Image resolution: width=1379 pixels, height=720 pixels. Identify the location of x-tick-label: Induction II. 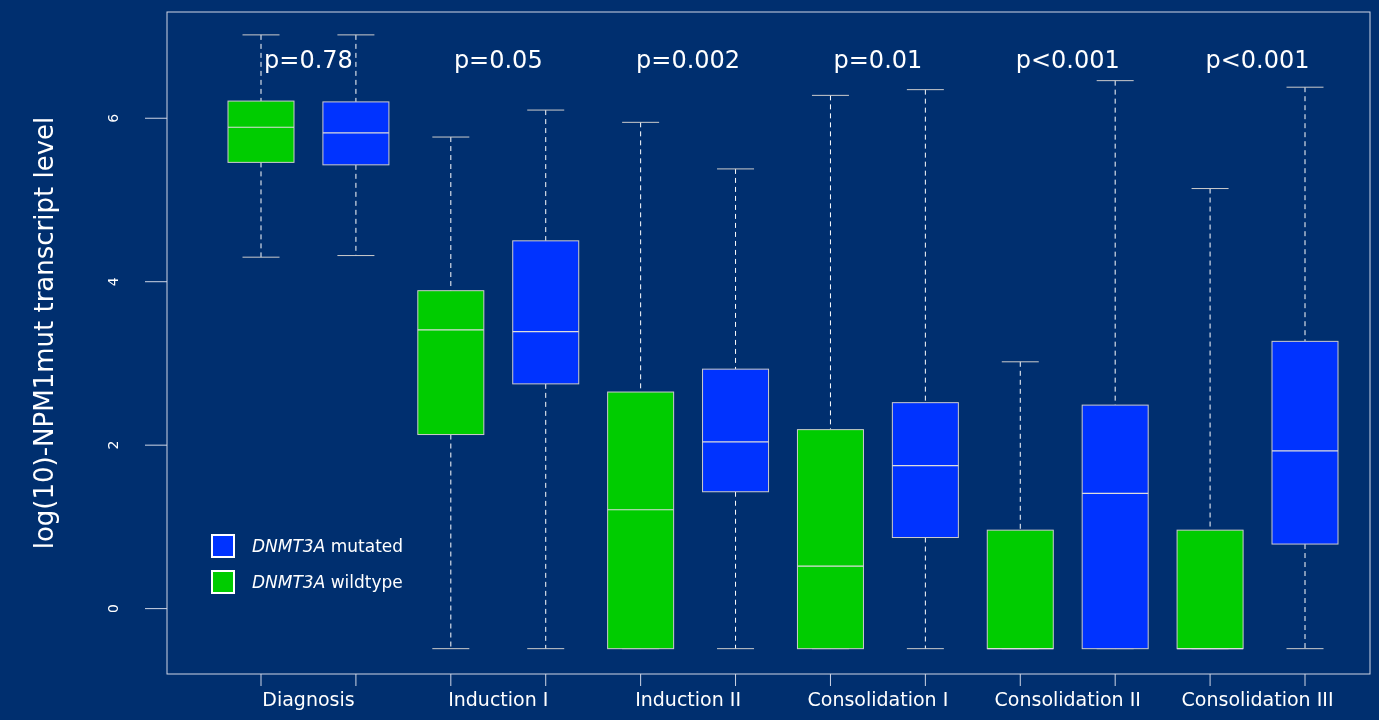
(688, 699).